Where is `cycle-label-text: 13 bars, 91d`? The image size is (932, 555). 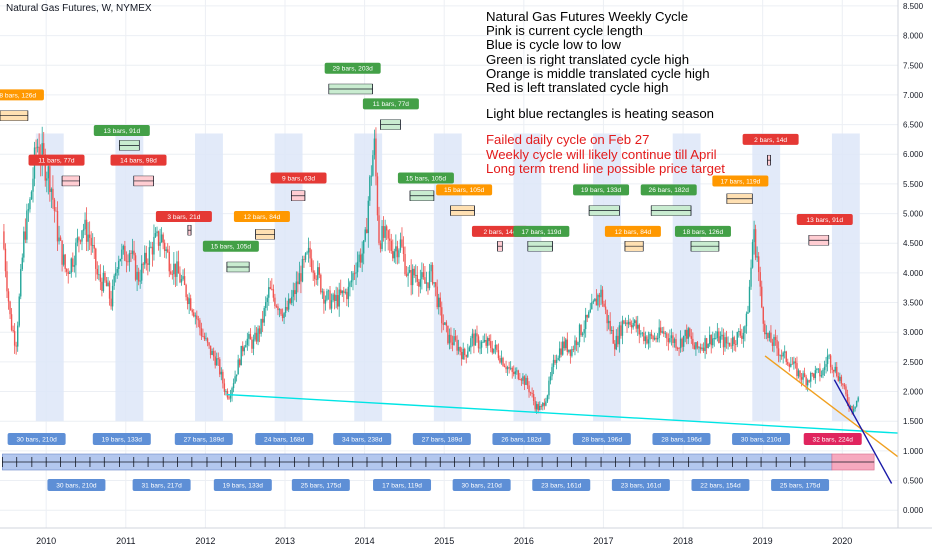 cycle-label-text: 13 bars, 91d is located at coordinates (121, 131).